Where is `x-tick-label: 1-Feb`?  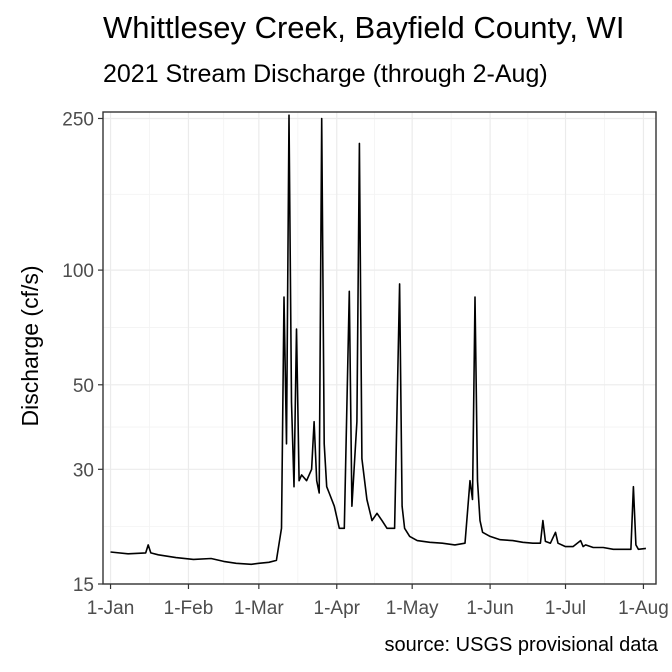
x-tick-label: 1-Feb is located at coordinates (189, 608).